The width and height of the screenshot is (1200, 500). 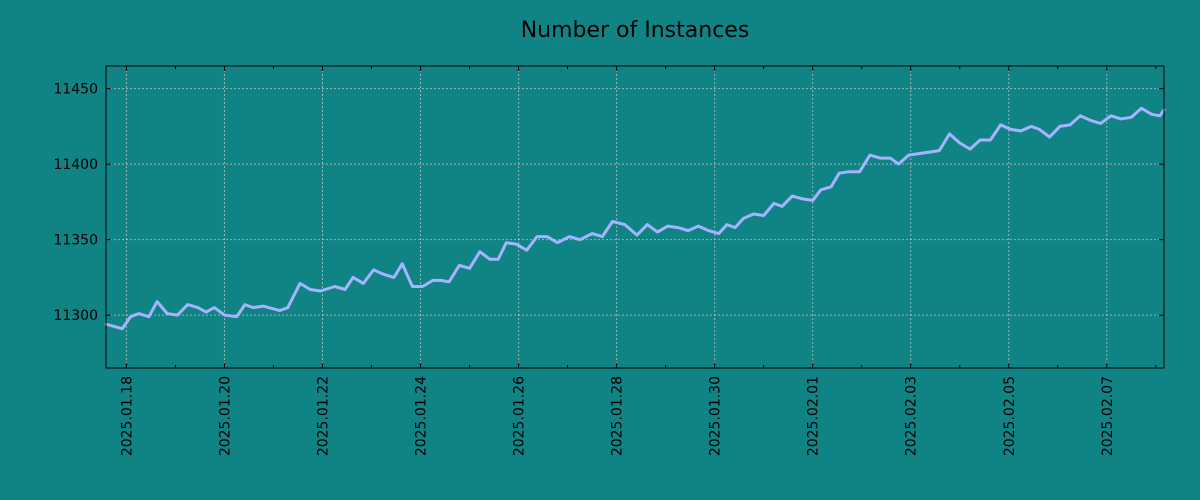 What do you see at coordinates (75, 241) in the screenshot?
I see `y-tick-label: 11350` at bounding box center [75, 241].